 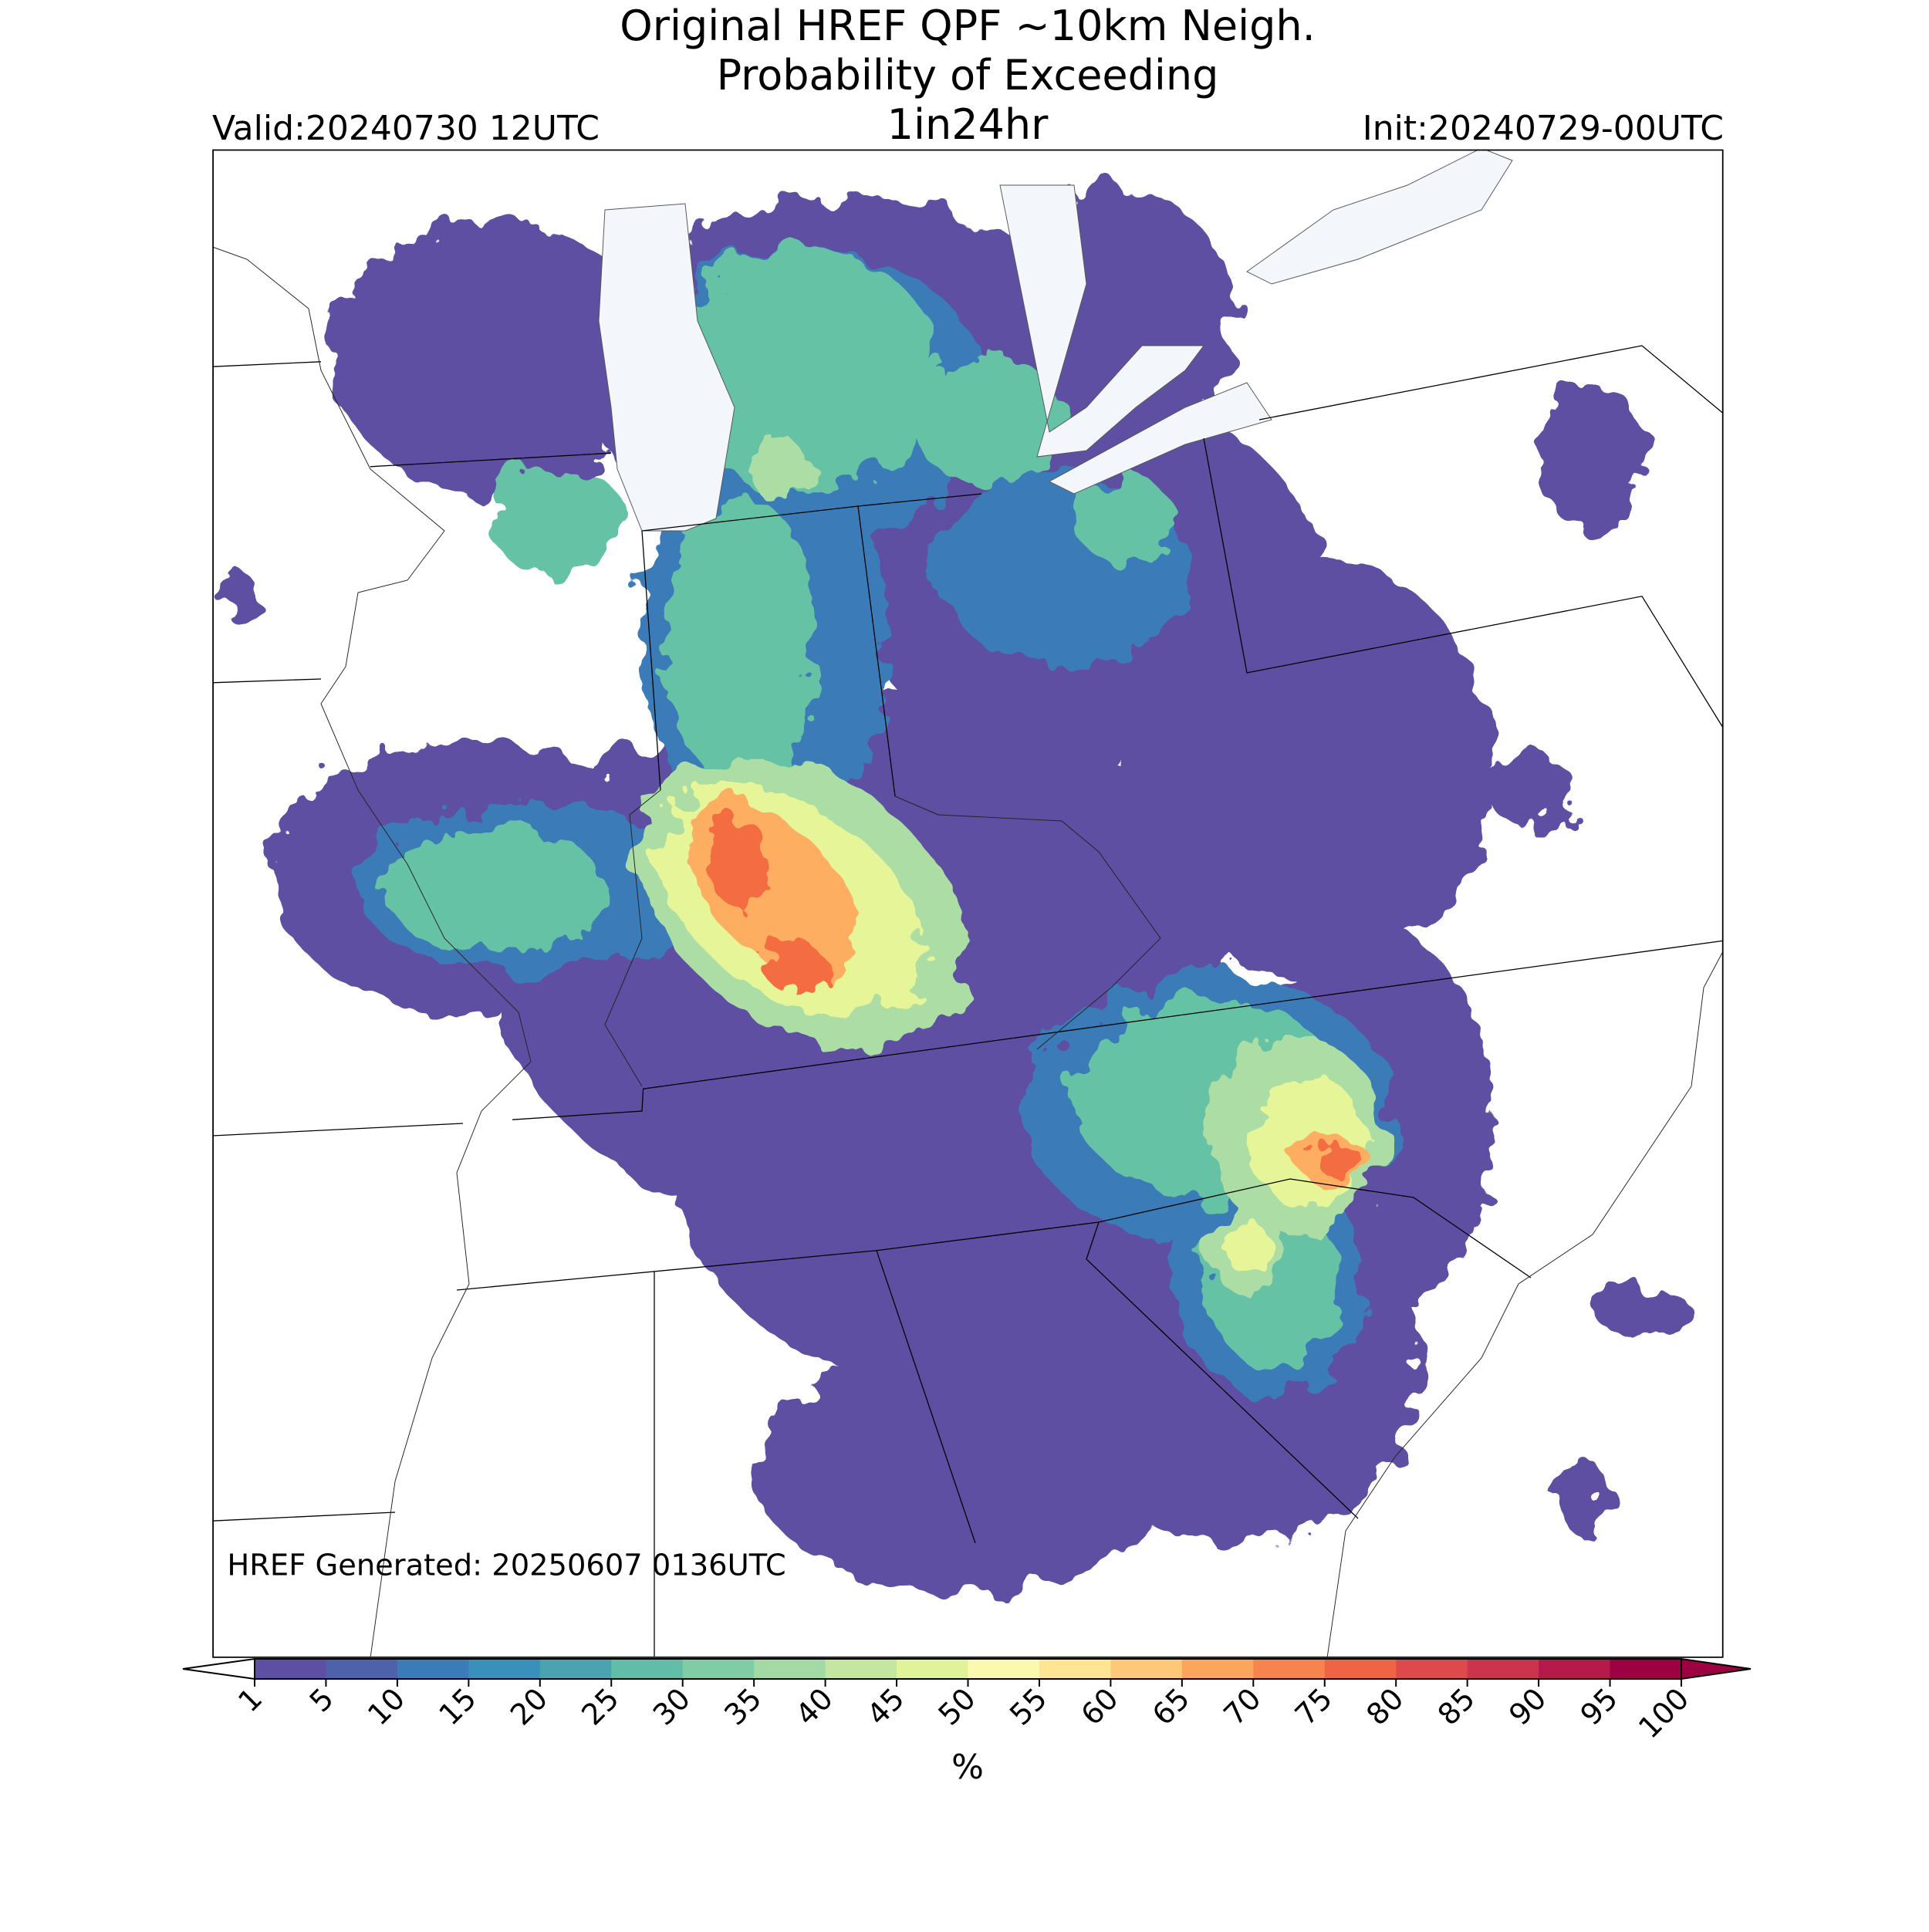 What do you see at coordinates (1456, 1706) in the screenshot?
I see `colorbar-tick-label: 85` at bounding box center [1456, 1706].